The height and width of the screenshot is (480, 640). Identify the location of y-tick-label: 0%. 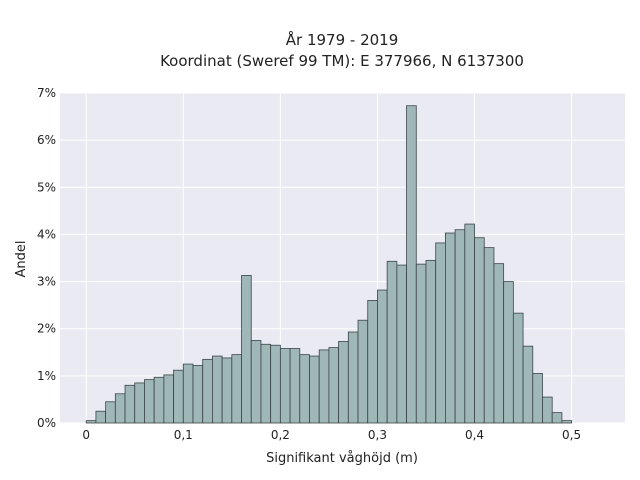
(46, 423).